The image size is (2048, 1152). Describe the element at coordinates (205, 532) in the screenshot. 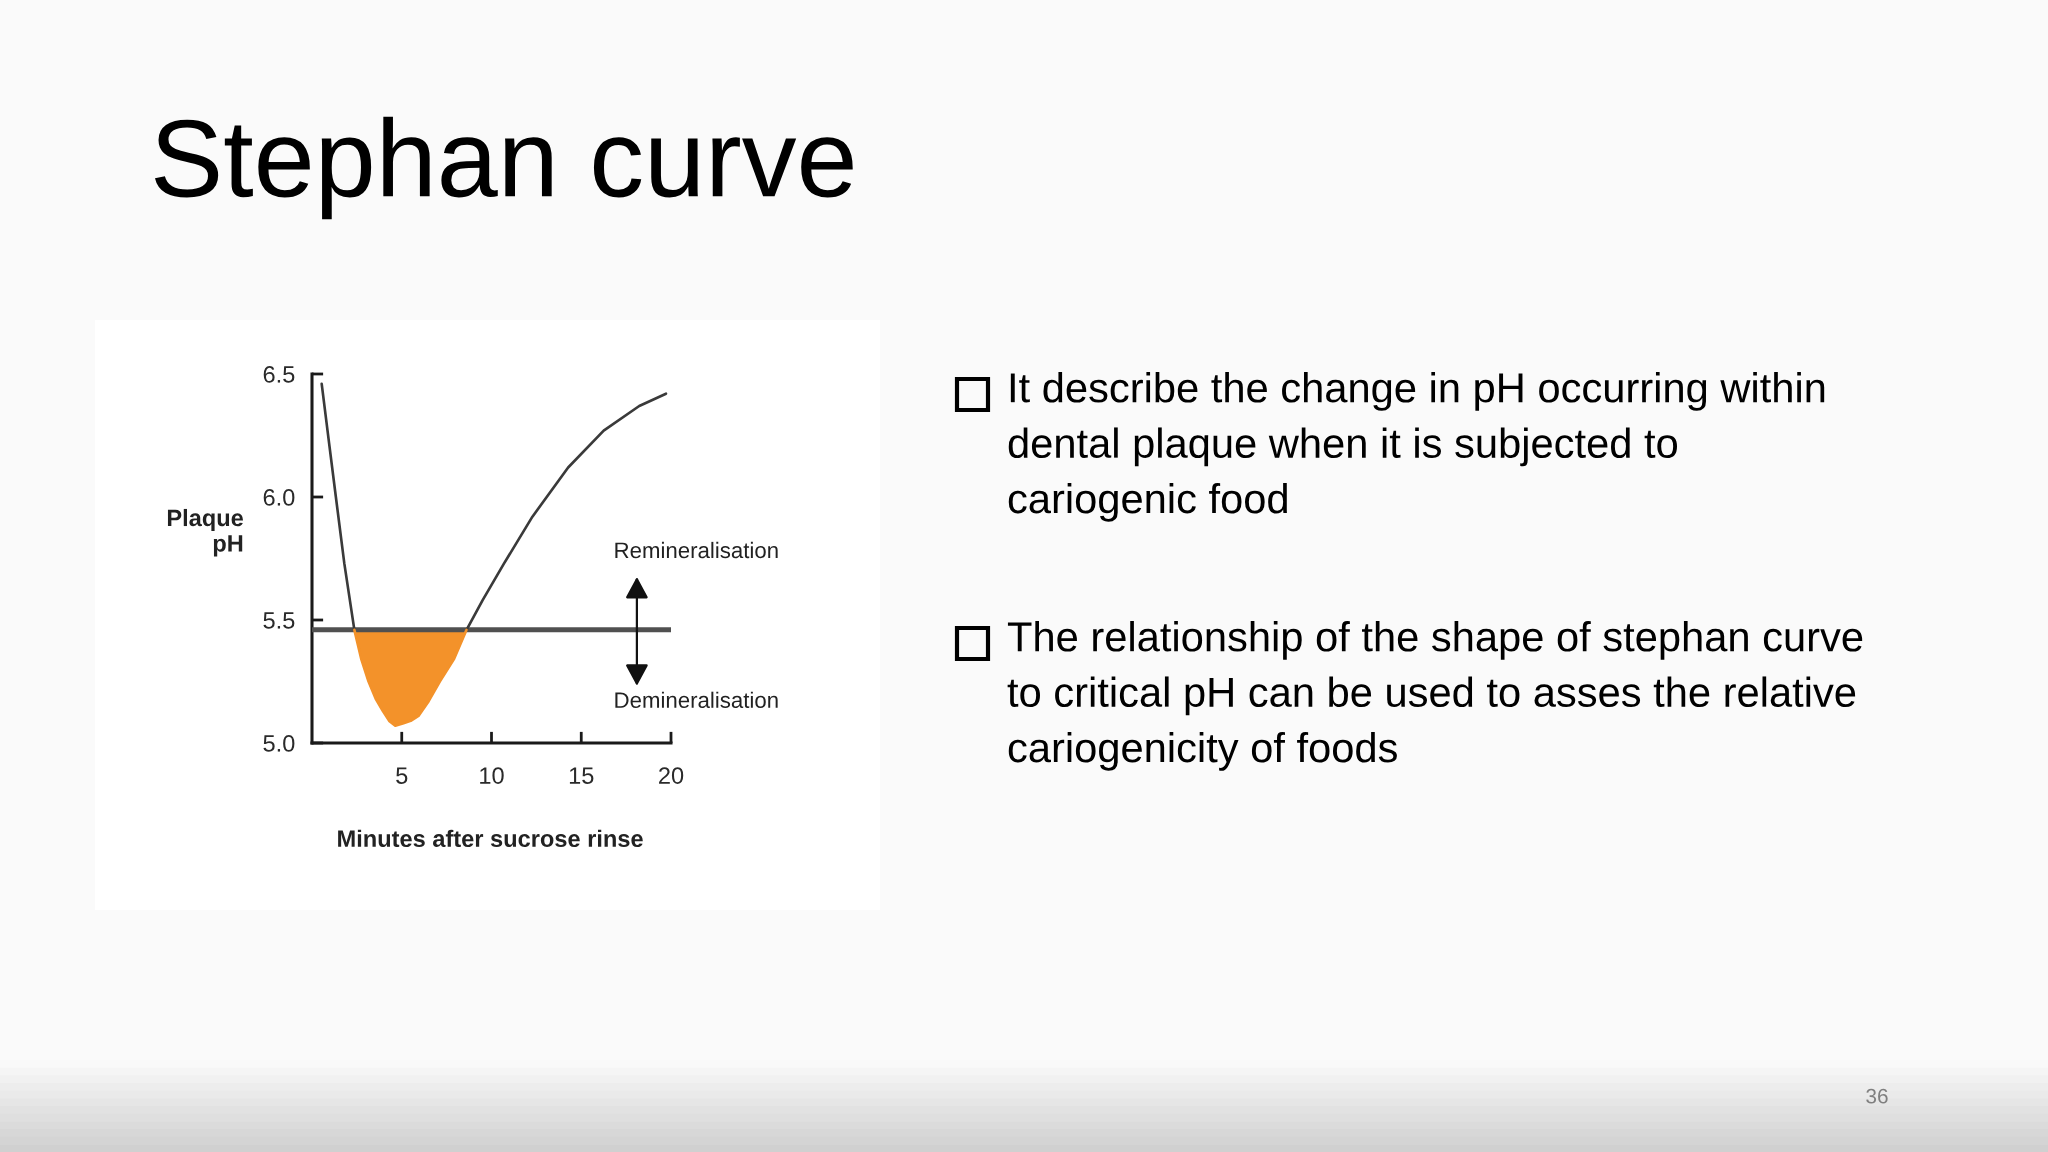

I see `y-axis-title: Plaque pH` at that location.